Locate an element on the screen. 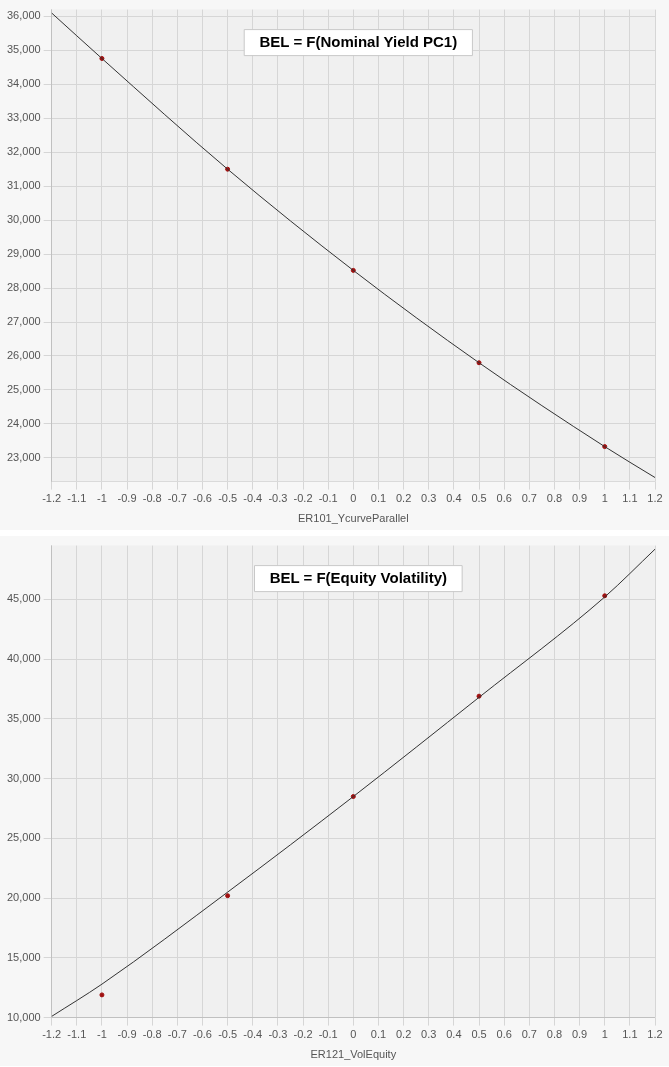 This screenshot has height=1067, width=669. y-tick-label: 32,000 is located at coordinates (23, 151).